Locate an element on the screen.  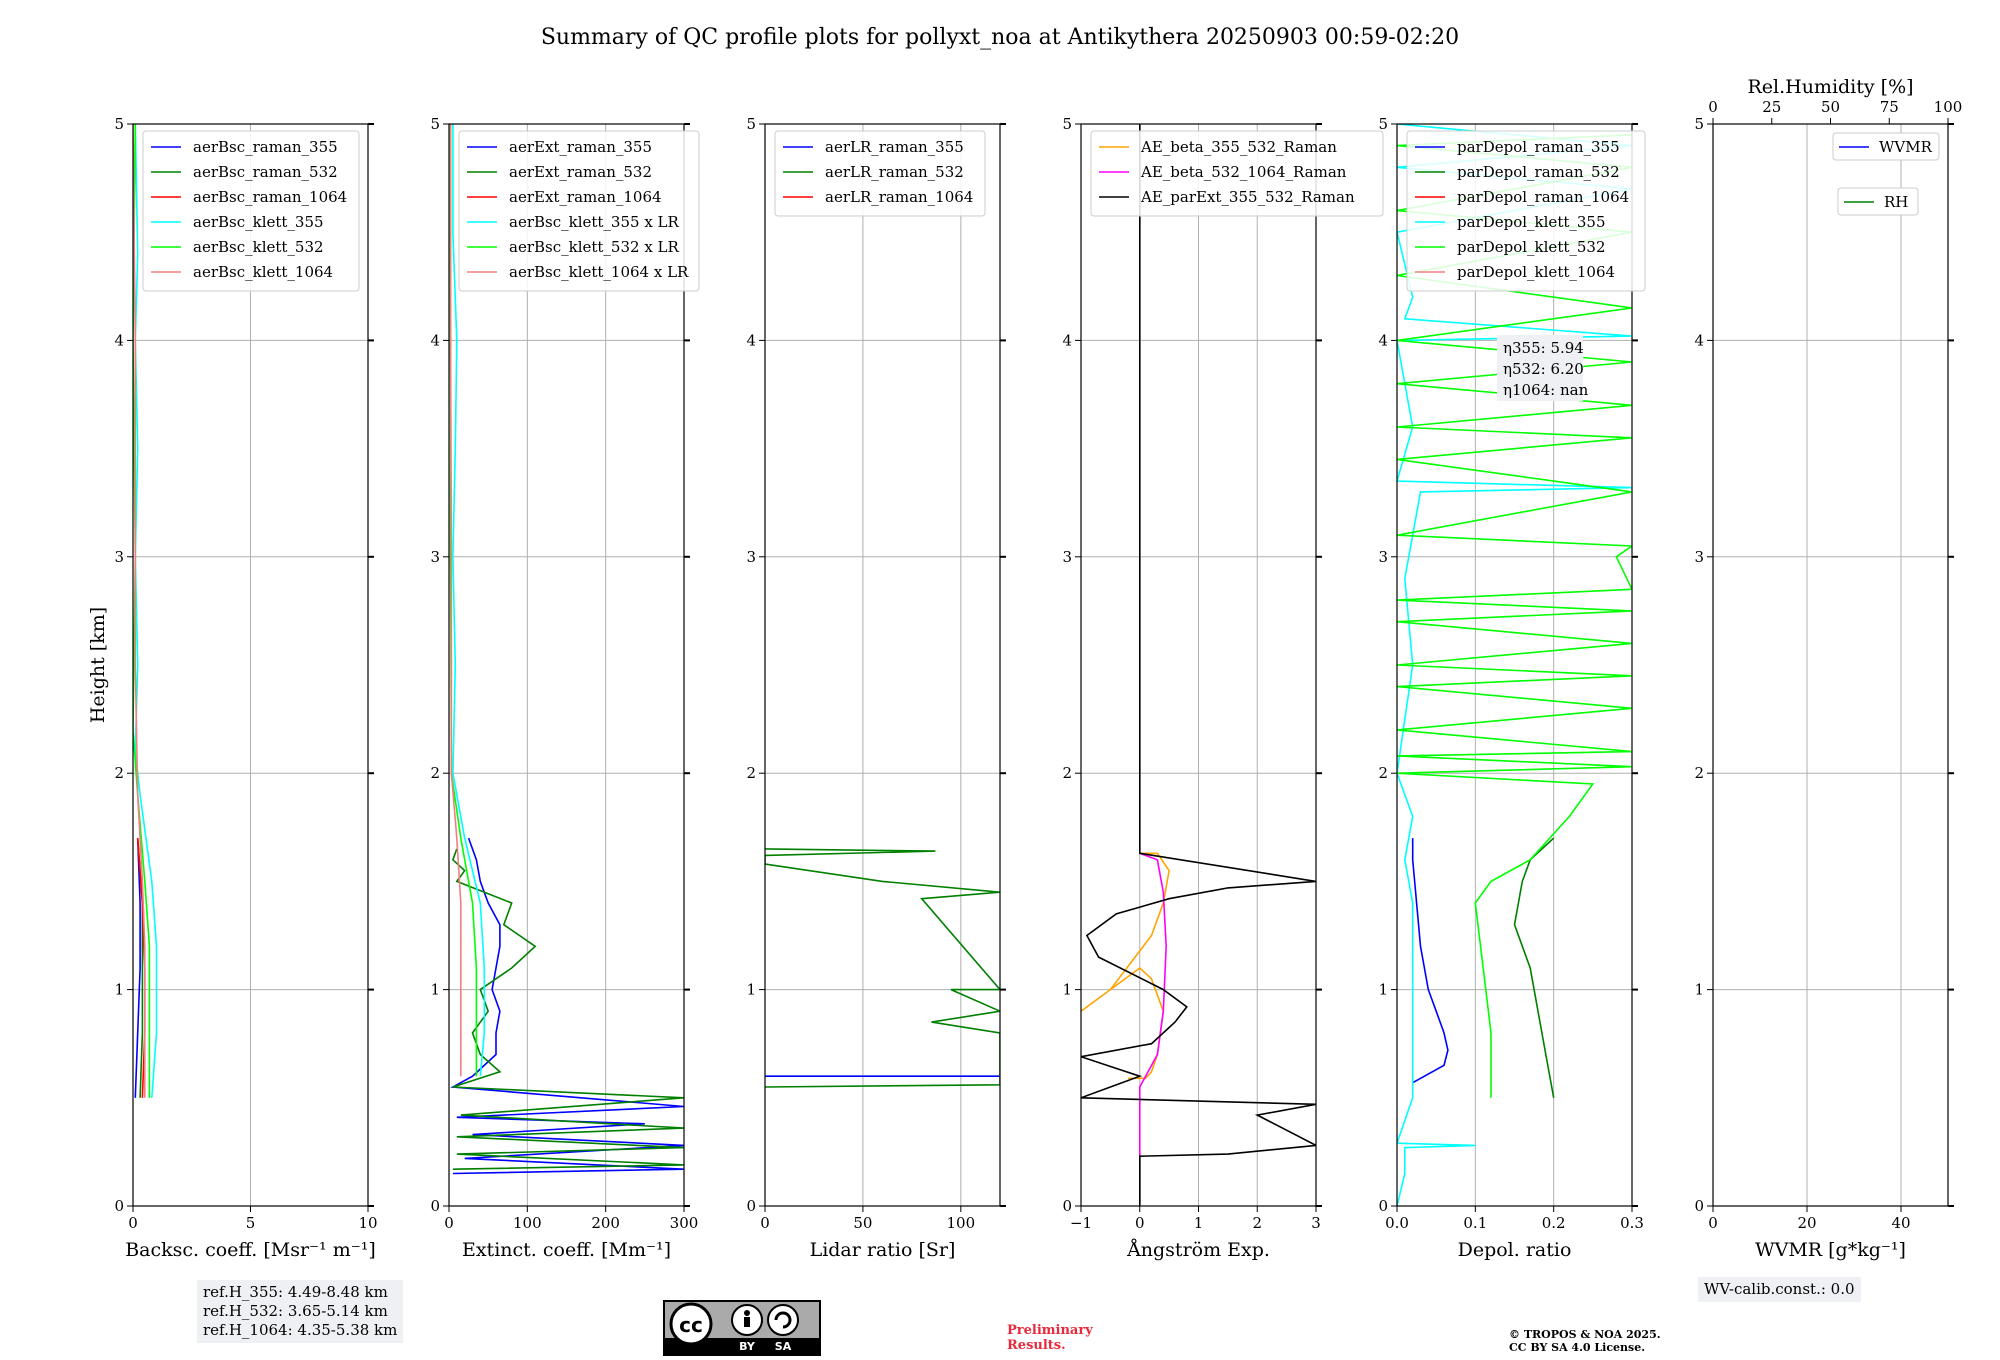
copyright-line-2: CC BY SA 4.0 License. is located at coordinates (1577, 1347).